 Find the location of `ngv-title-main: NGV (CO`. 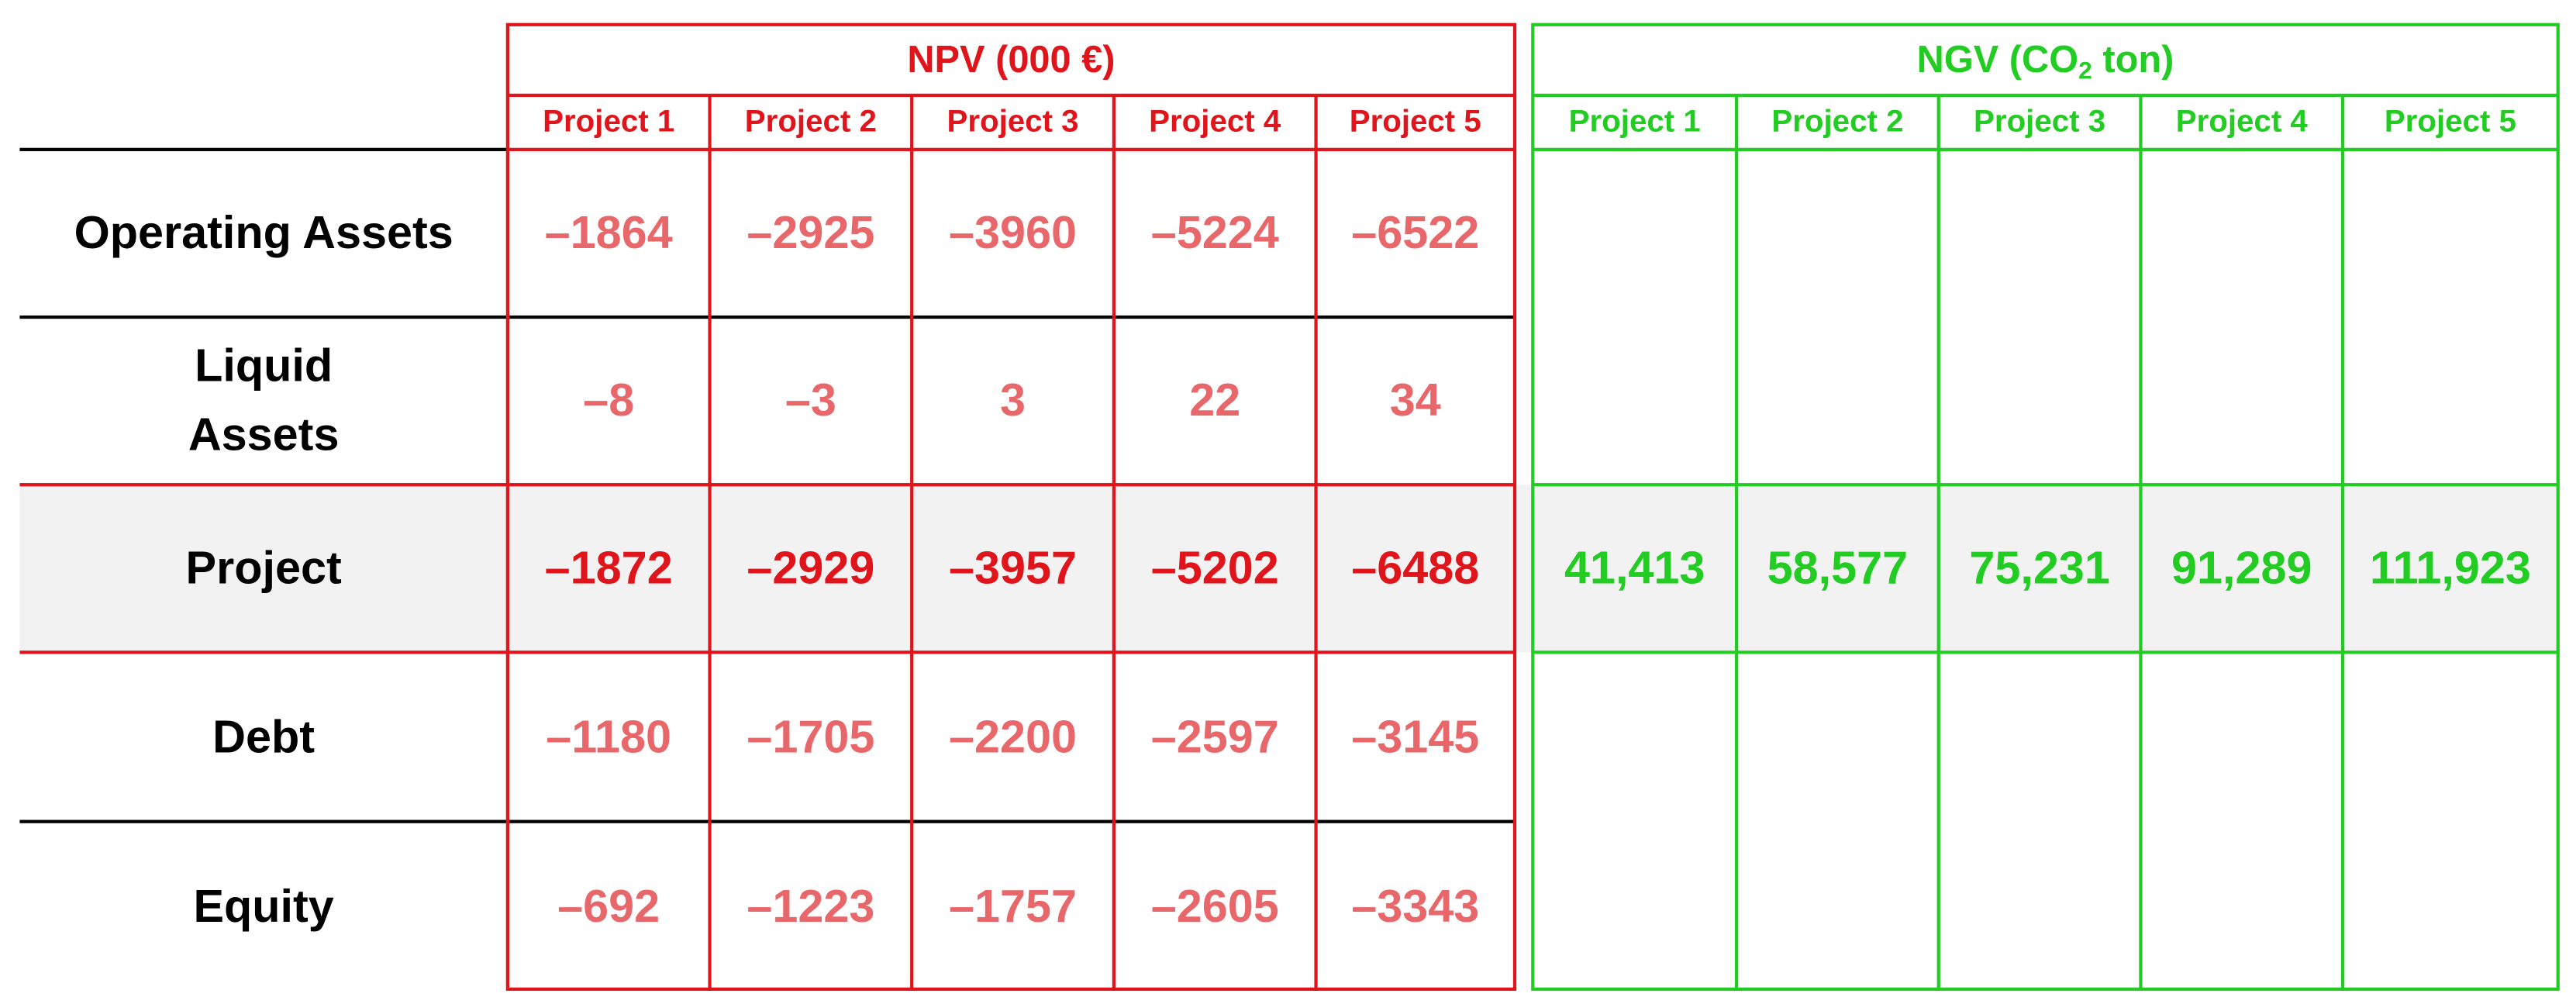

ngv-title-main: NGV (CO is located at coordinates (1997, 58).